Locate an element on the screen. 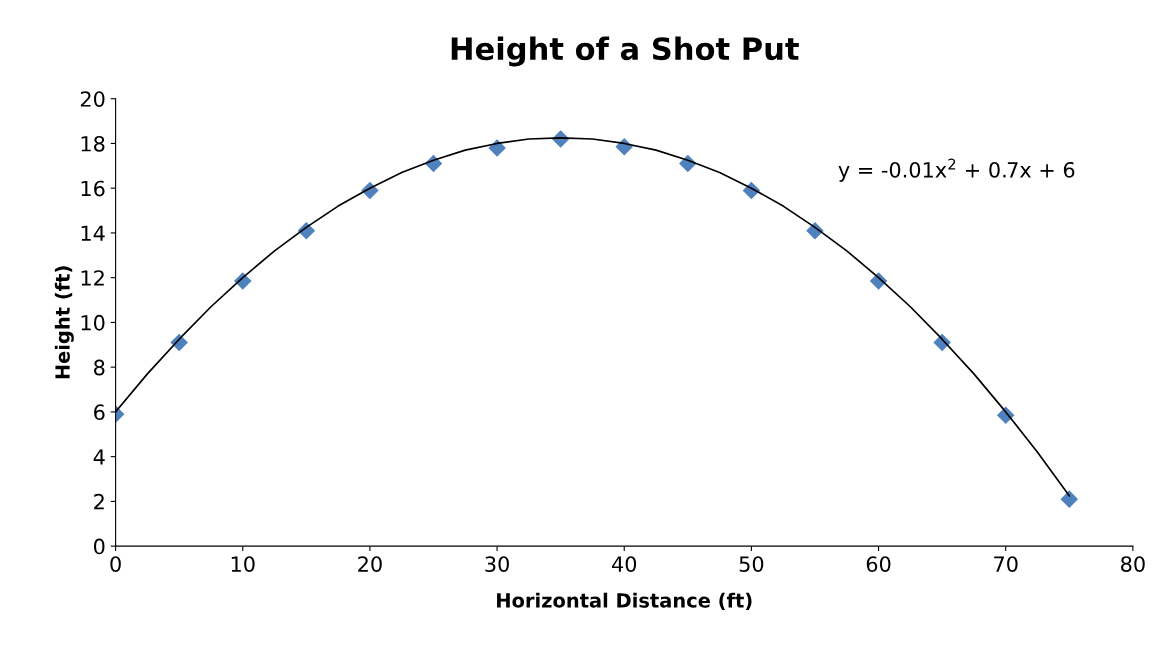 The image size is (1156, 658). point is located at coordinates (1069, 499).